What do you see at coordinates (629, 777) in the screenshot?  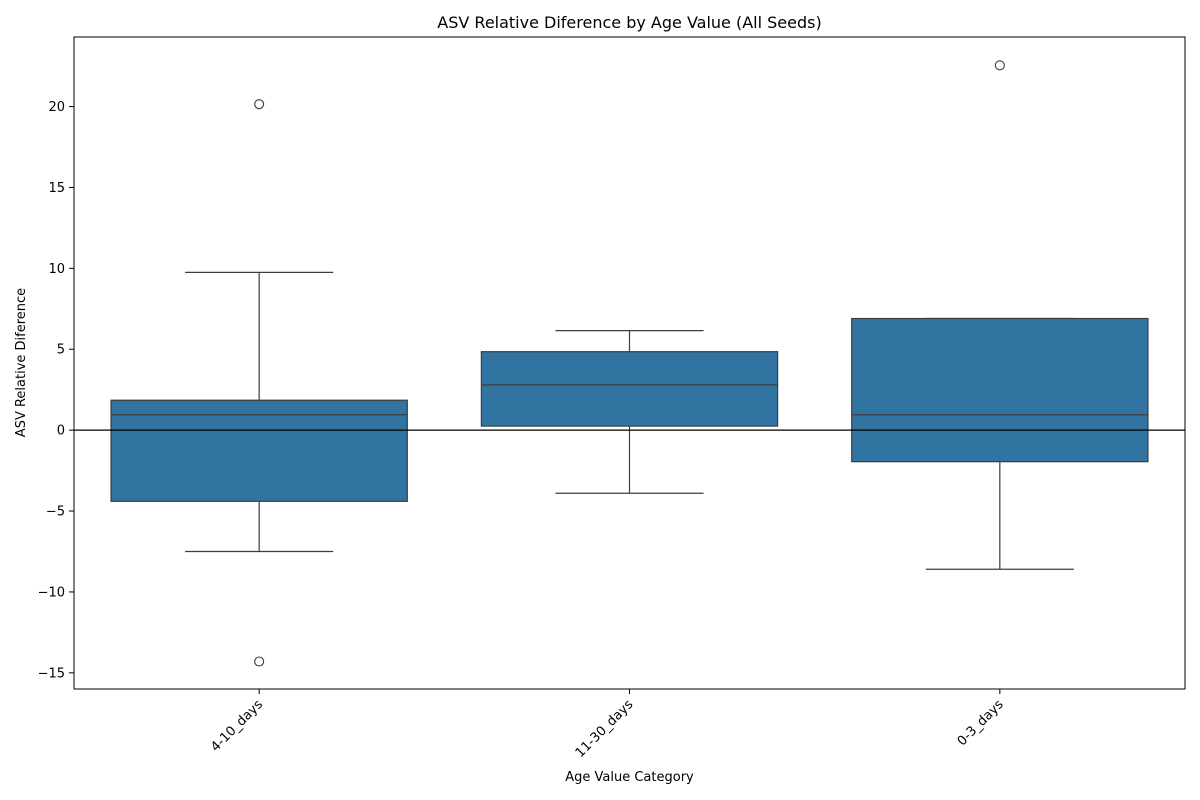 I see `x-axis-label: Age Value Category` at bounding box center [629, 777].